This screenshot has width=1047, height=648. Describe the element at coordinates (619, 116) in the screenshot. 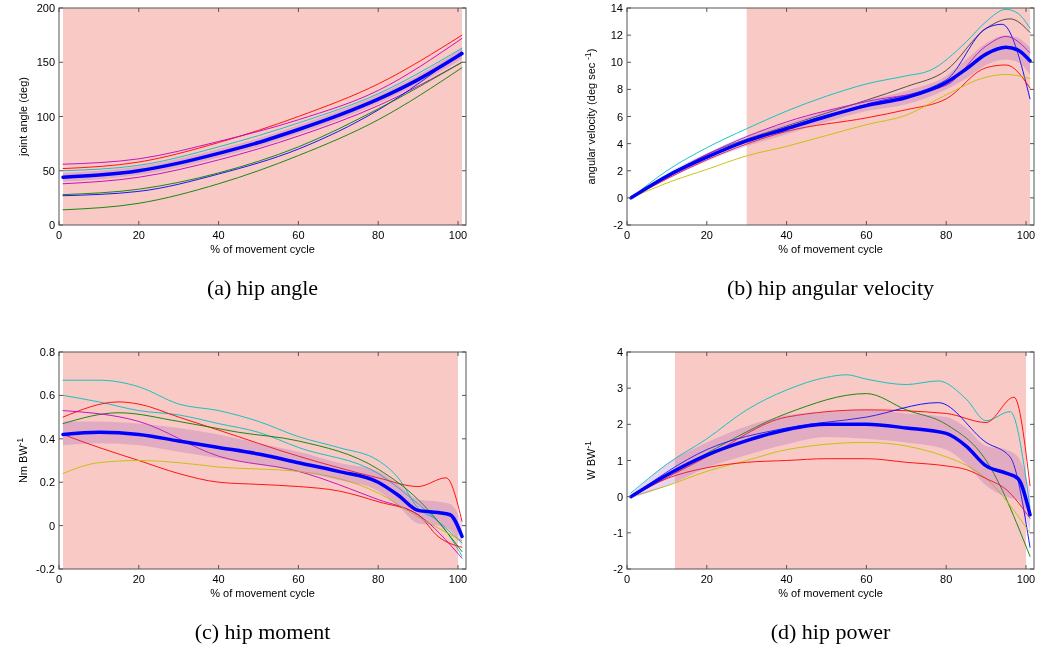

I see `y-tick-label: 6` at that location.